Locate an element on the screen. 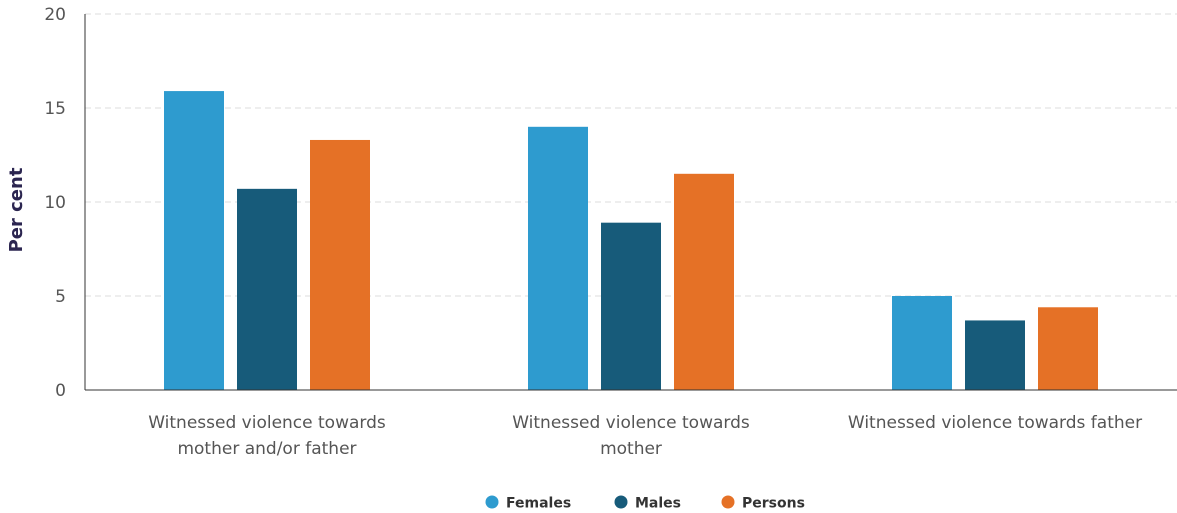 The height and width of the screenshot is (513, 1177). legend-label-males: Males is located at coordinates (658, 504).